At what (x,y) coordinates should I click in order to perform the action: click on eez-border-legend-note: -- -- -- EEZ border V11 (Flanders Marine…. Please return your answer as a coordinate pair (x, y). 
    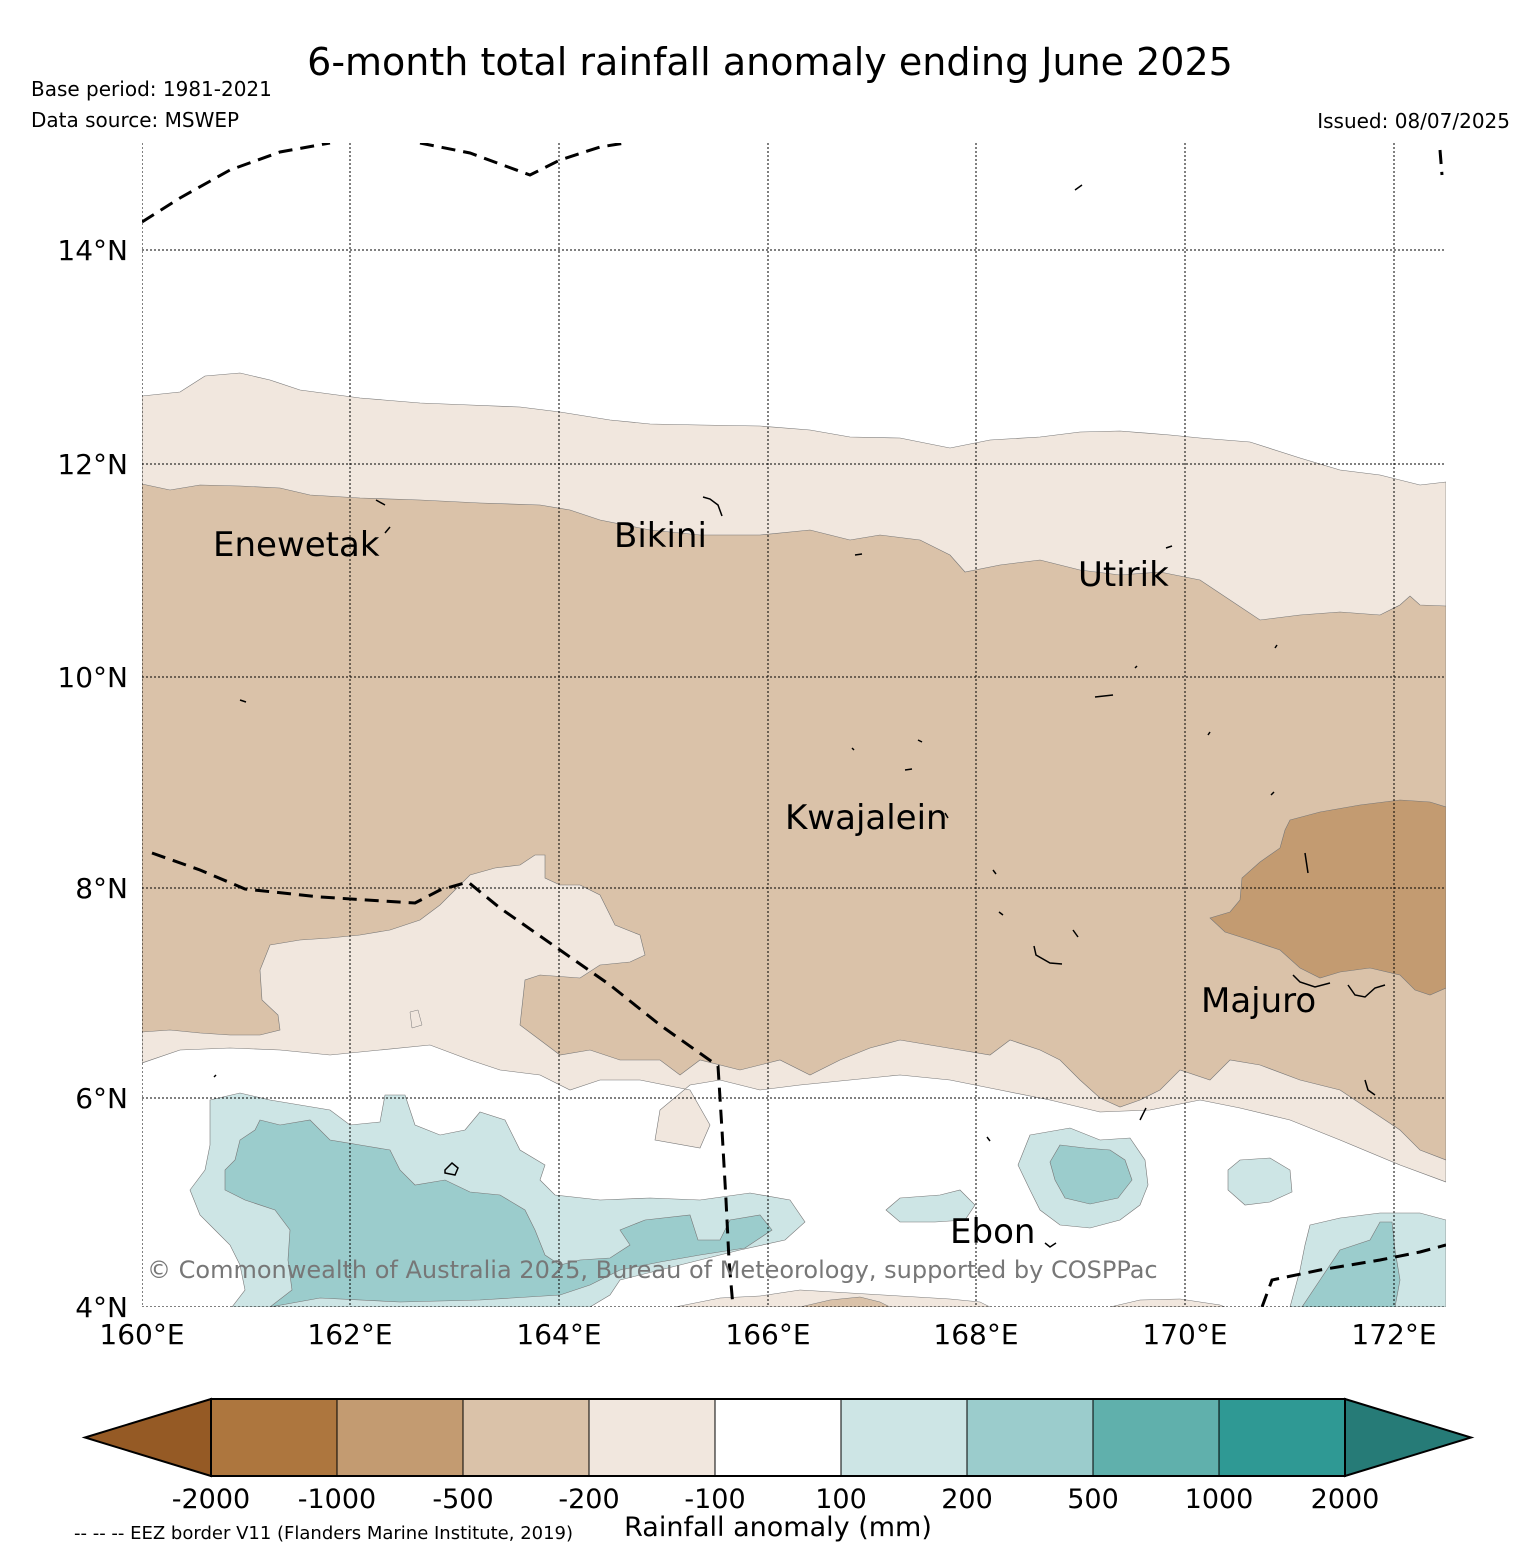
    Looking at the image, I should click on (324, 1533).